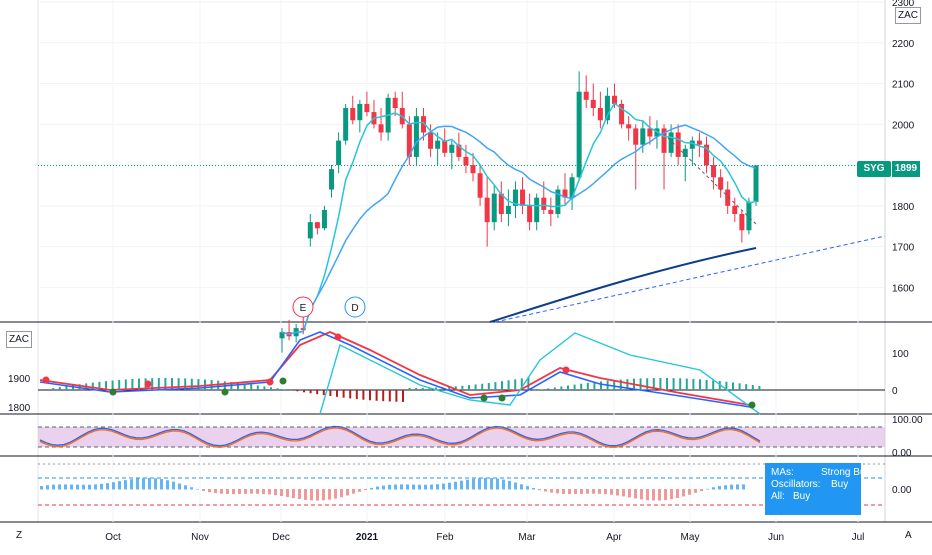 The height and width of the screenshot is (555, 932). I want to click on rsi-tick-label: 0.00, so click(902, 453).